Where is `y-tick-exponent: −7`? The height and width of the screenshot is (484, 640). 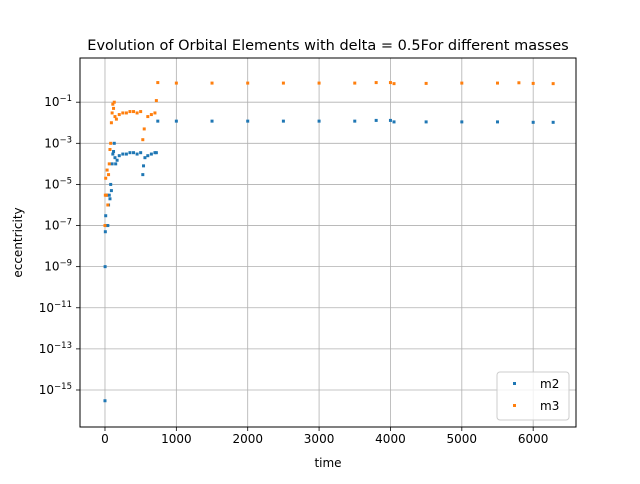 y-tick-exponent: −7 is located at coordinates (65, 223).